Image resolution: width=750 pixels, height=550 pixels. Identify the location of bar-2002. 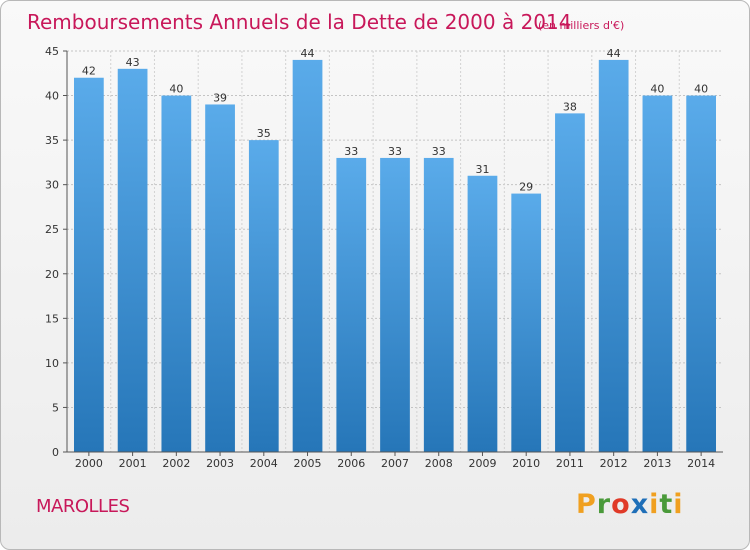
(176, 274).